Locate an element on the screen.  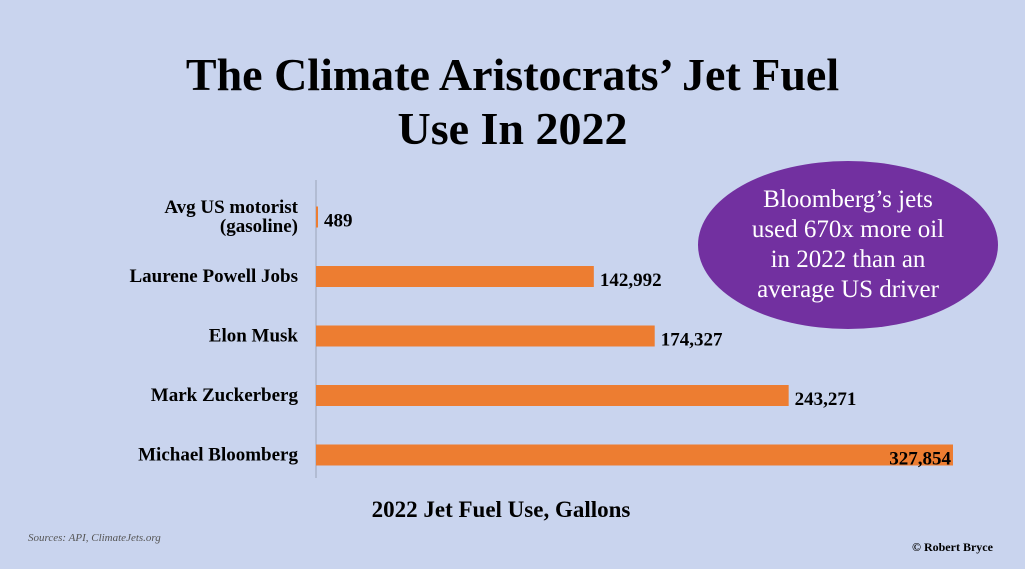
credit-note: © Robert Bryce is located at coordinates (952, 547).